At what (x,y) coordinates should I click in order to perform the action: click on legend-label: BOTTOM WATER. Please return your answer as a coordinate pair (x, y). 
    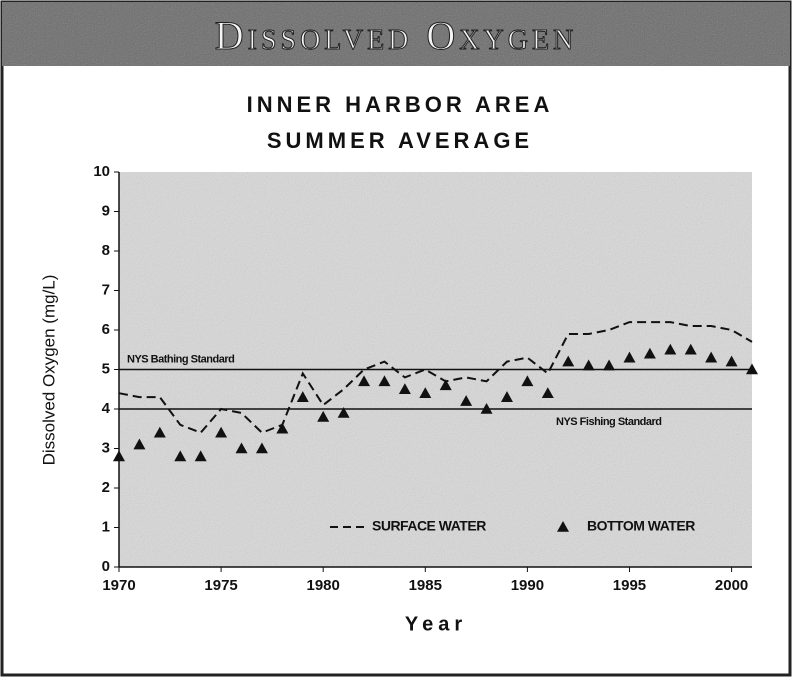
    Looking at the image, I should click on (641, 526).